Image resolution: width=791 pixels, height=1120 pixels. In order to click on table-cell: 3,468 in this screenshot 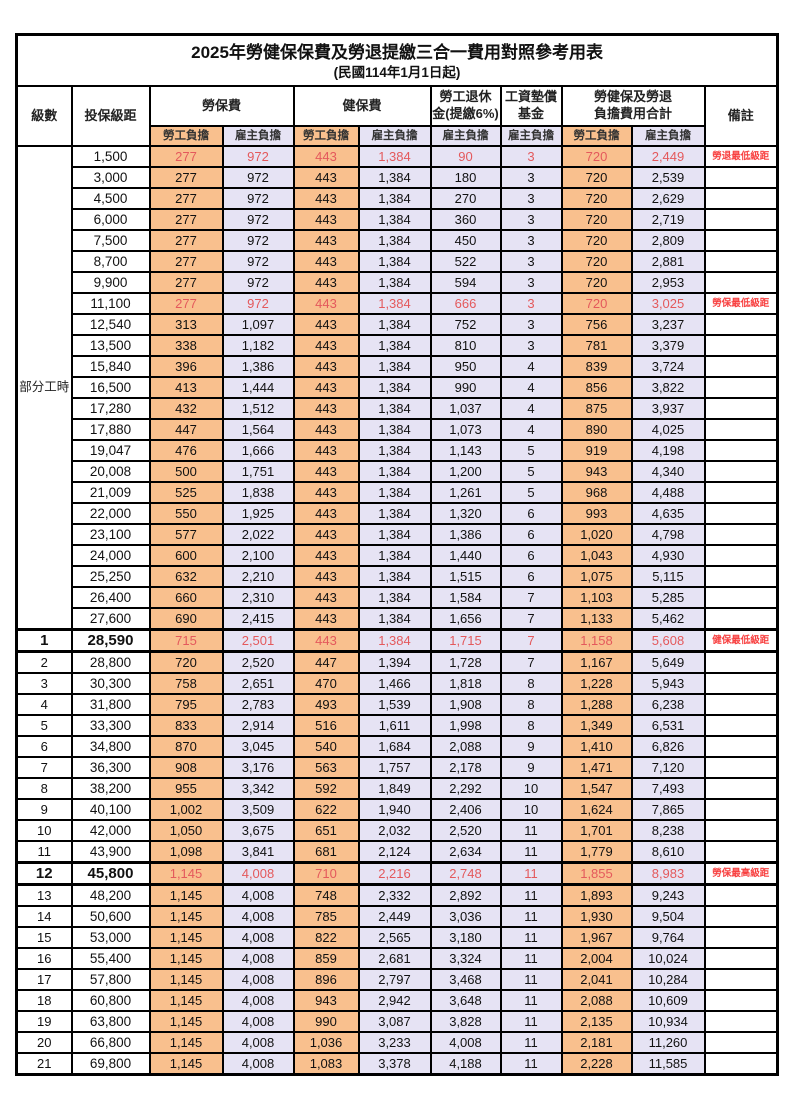, I will do `click(465, 979)`.